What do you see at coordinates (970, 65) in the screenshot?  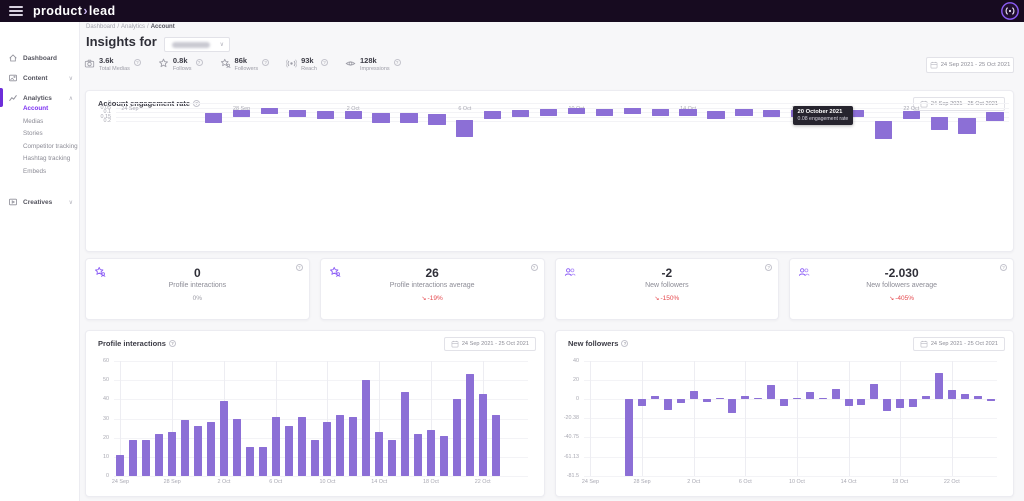 I see `global-date-range-button: 24 Sep 2021 - 25 Oct 2021` at bounding box center [970, 65].